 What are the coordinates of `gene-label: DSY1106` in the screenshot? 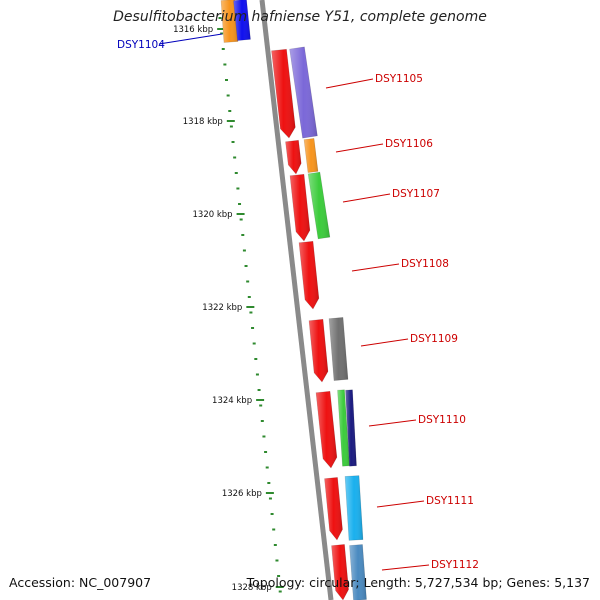 It's located at (409, 144).